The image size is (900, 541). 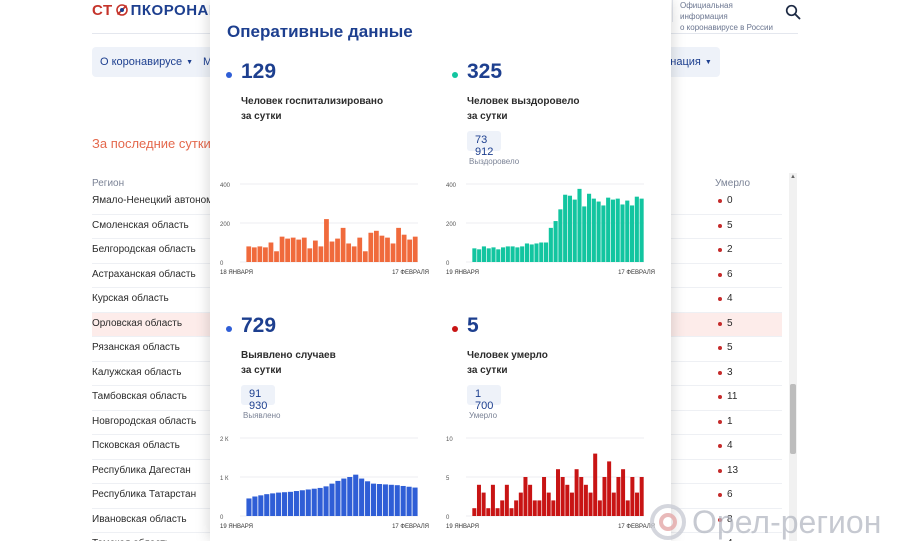 What do you see at coordinates (793, 12) in the screenshot?
I see `search-icon` at bounding box center [793, 12].